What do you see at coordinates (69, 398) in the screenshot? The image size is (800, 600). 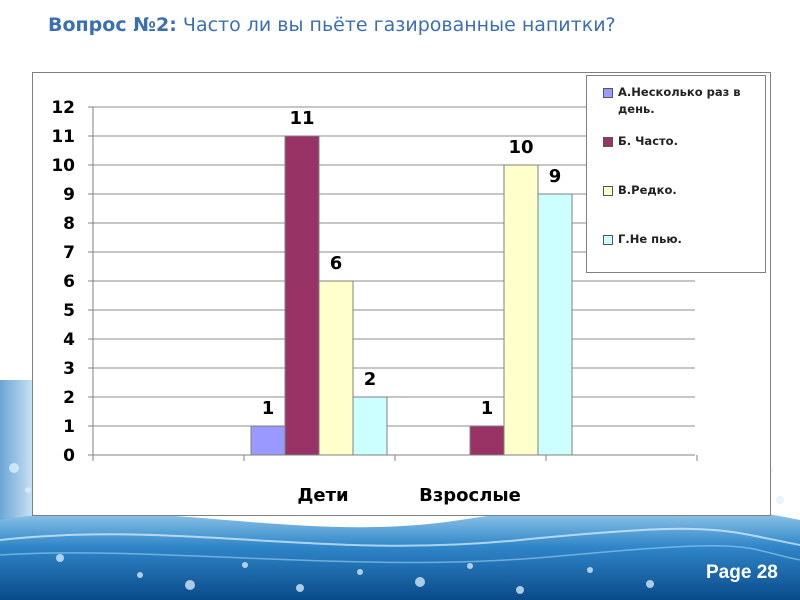 I see `y-tick-label: 2` at bounding box center [69, 398].